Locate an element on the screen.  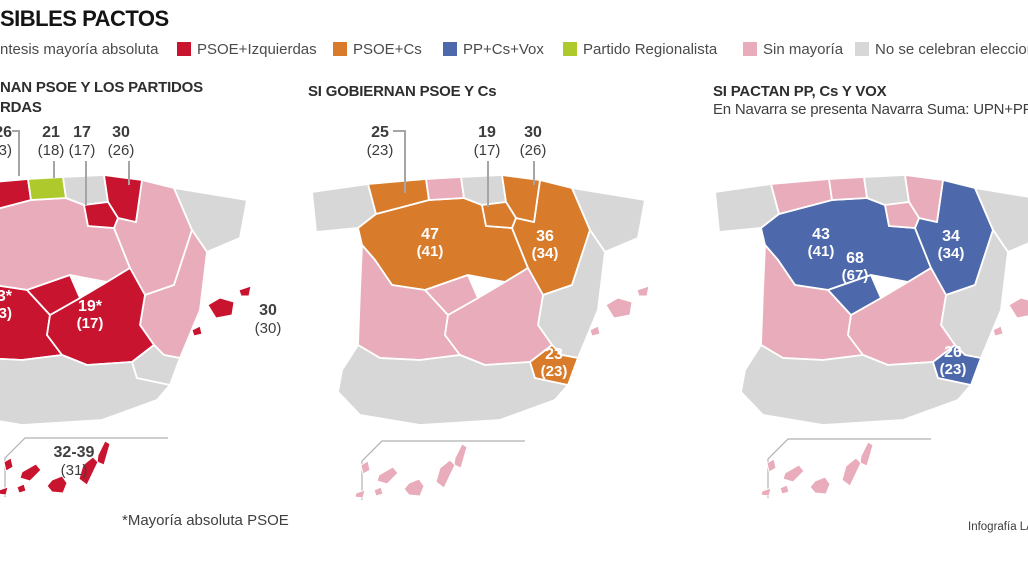
legend-item-psoe-cs: PSOE+Cs is located at coordinates (377, 49).